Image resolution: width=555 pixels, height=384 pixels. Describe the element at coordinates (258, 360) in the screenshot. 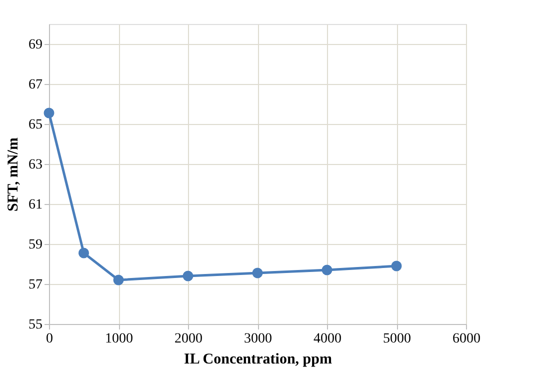

I see `x-axis-title: IL Concentration, ppm` at that location.